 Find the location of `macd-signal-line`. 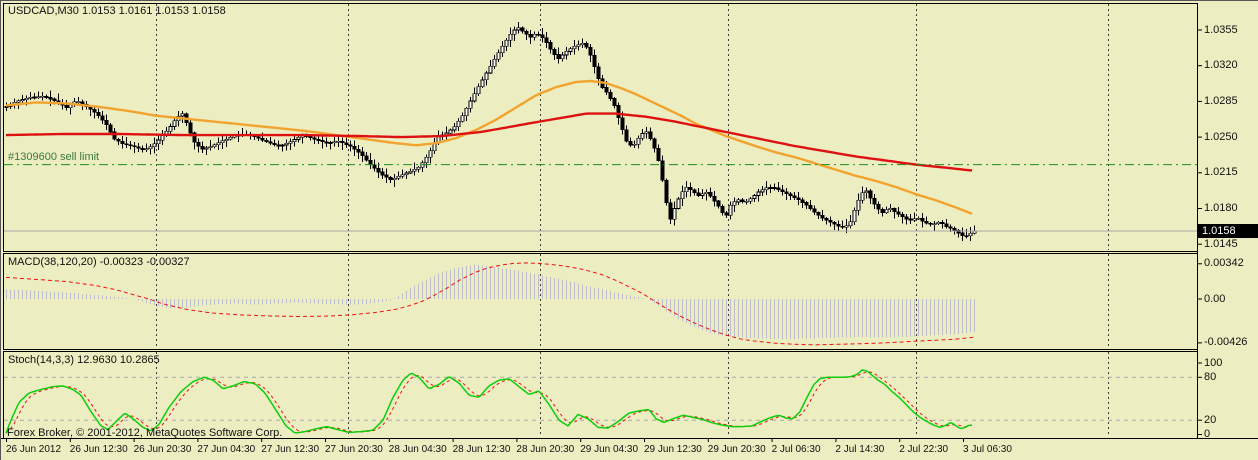

macd-signal-line is located at coordinates (490, 304).